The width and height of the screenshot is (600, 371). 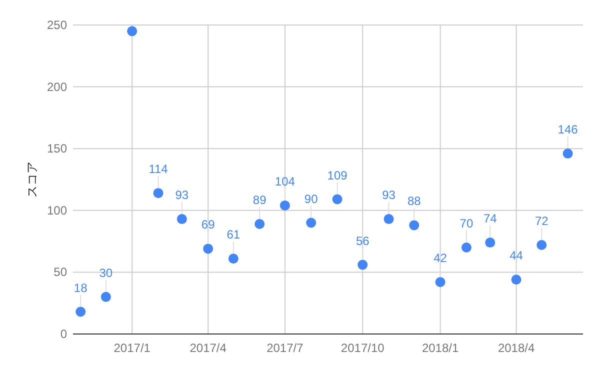 I want to click on y-tick-label: 150, so click(x=57, y=149).